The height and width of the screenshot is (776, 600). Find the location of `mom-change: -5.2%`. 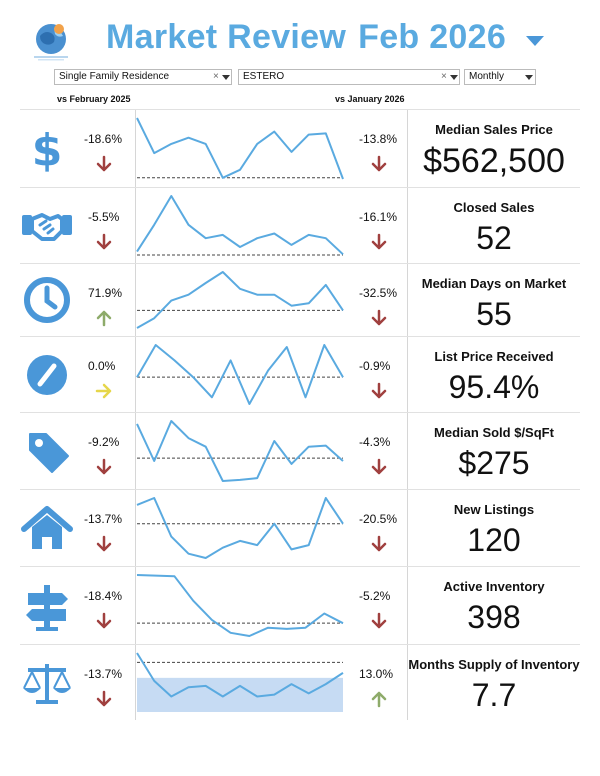

mom-change: -5.2% is located at coordinates (375, 596).